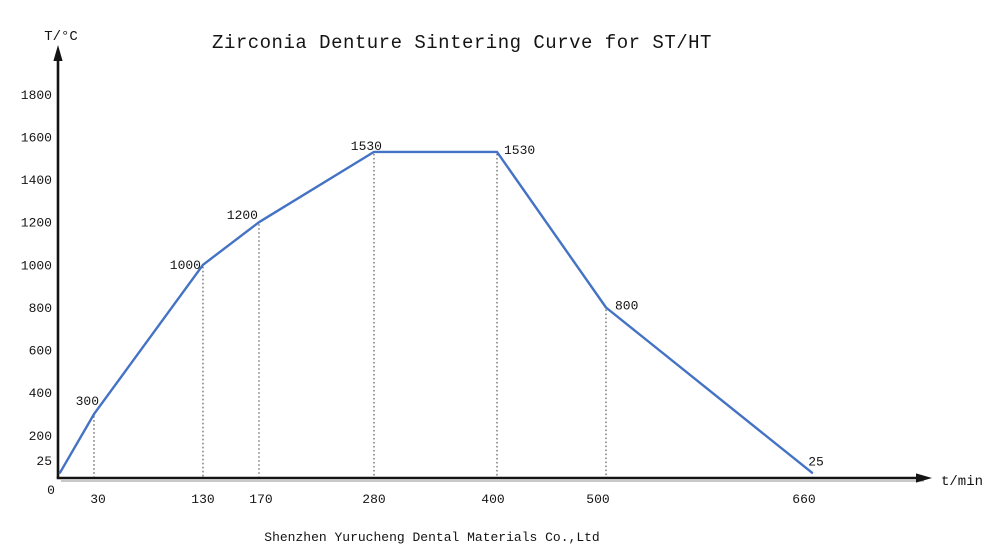 The height and width of the screenshot is (560, 990). What do you see at coordinates (185, 265) in the screenshot?
I see `point-label: 1000` at bounding box center [185, 265].